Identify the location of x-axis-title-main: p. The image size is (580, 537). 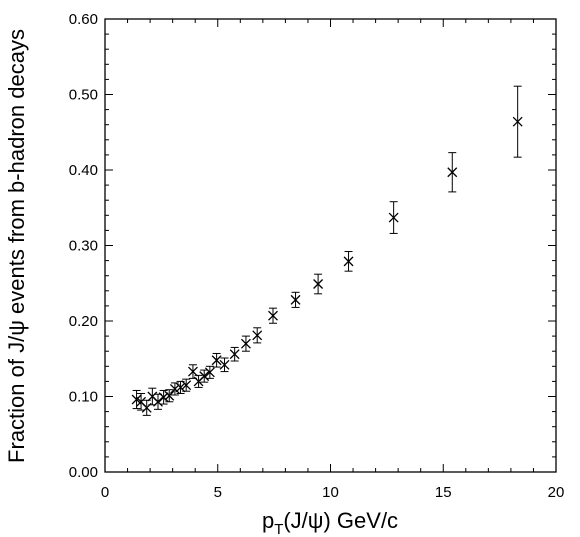
(268, 520).